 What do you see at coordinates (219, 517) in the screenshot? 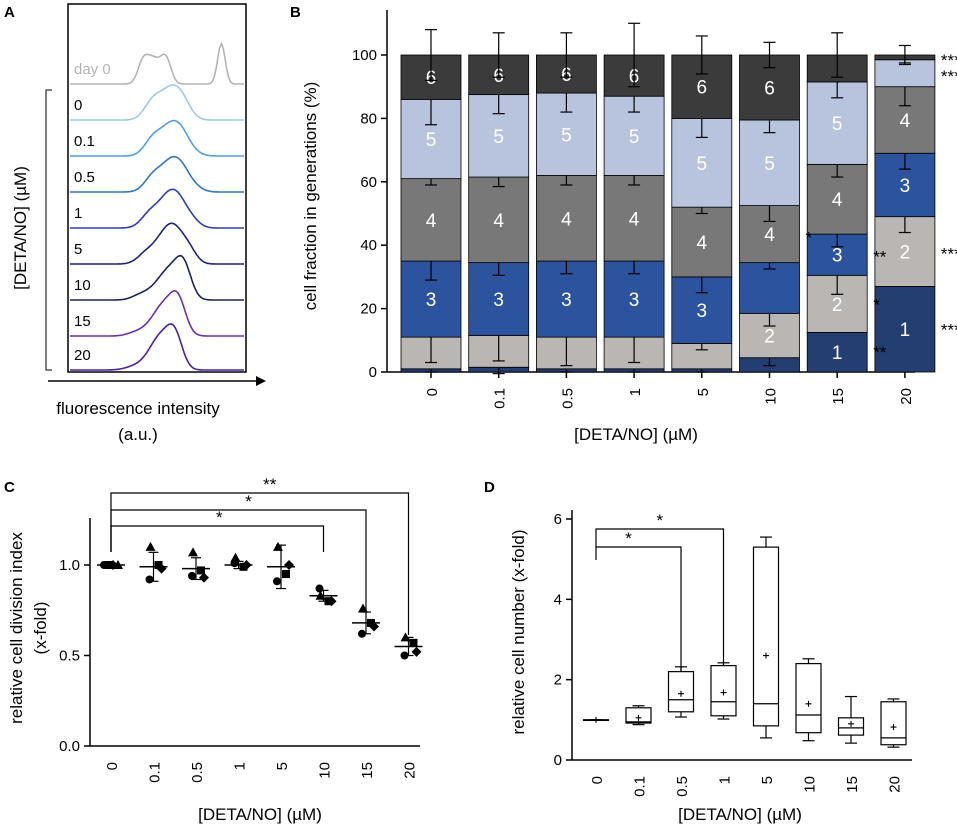
I see `significance-bracket-label: *` at bounding box center [219, 517].